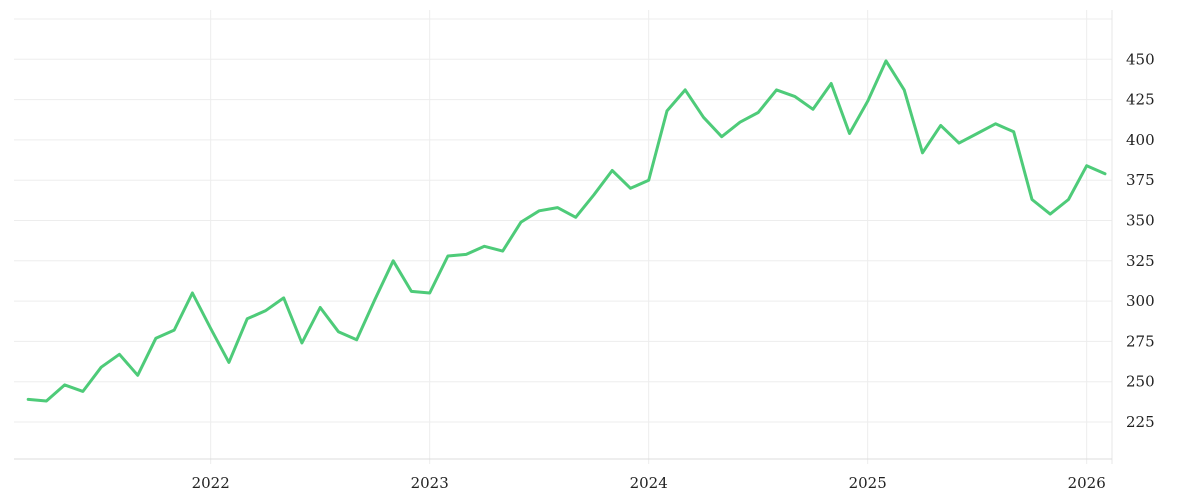 The height and width of the screenshot is (500, 1200). Describe the element at coordinates (1140, 382) in the screenshot. I see `y-tick-label: 250` at that location.